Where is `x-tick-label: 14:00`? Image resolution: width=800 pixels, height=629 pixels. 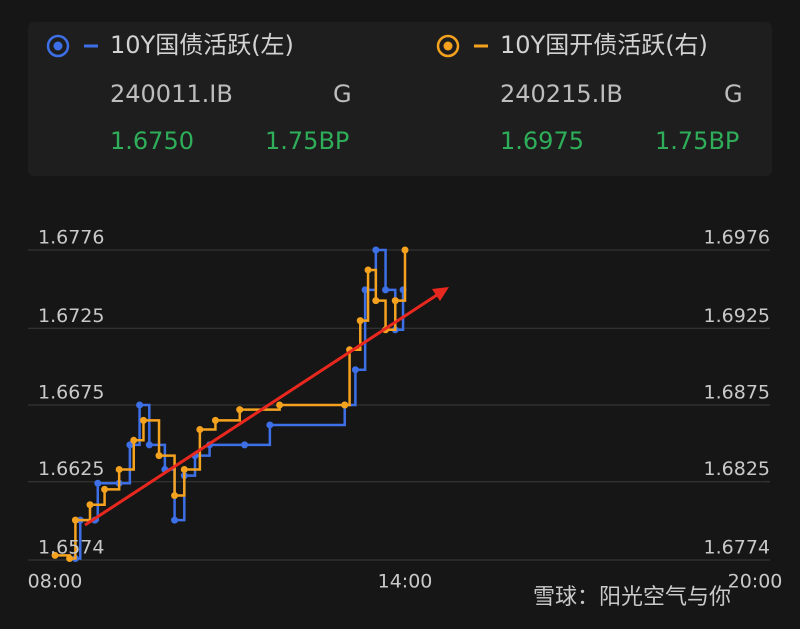
x-tick-label: 14:00 is located at coordinates (405, 582).